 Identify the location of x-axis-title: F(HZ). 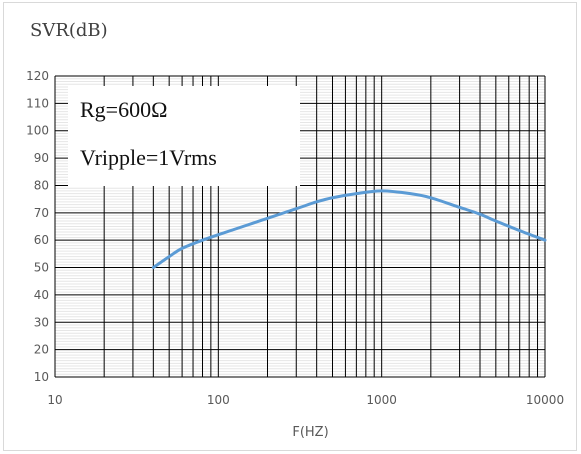
(310, 432).